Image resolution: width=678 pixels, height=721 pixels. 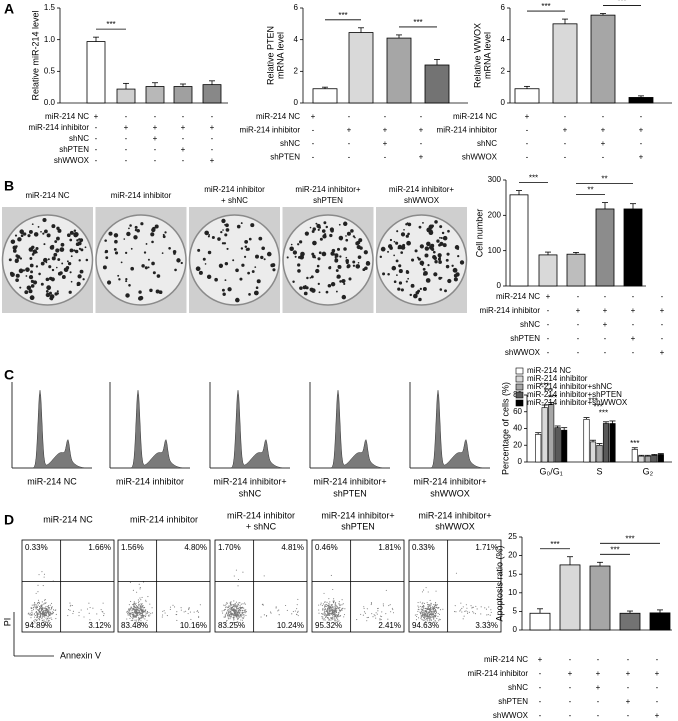 What do you see at coordinates (629, 538) in the screenshot?
I see `significance-label: ***` at bounding box center [629, 538].